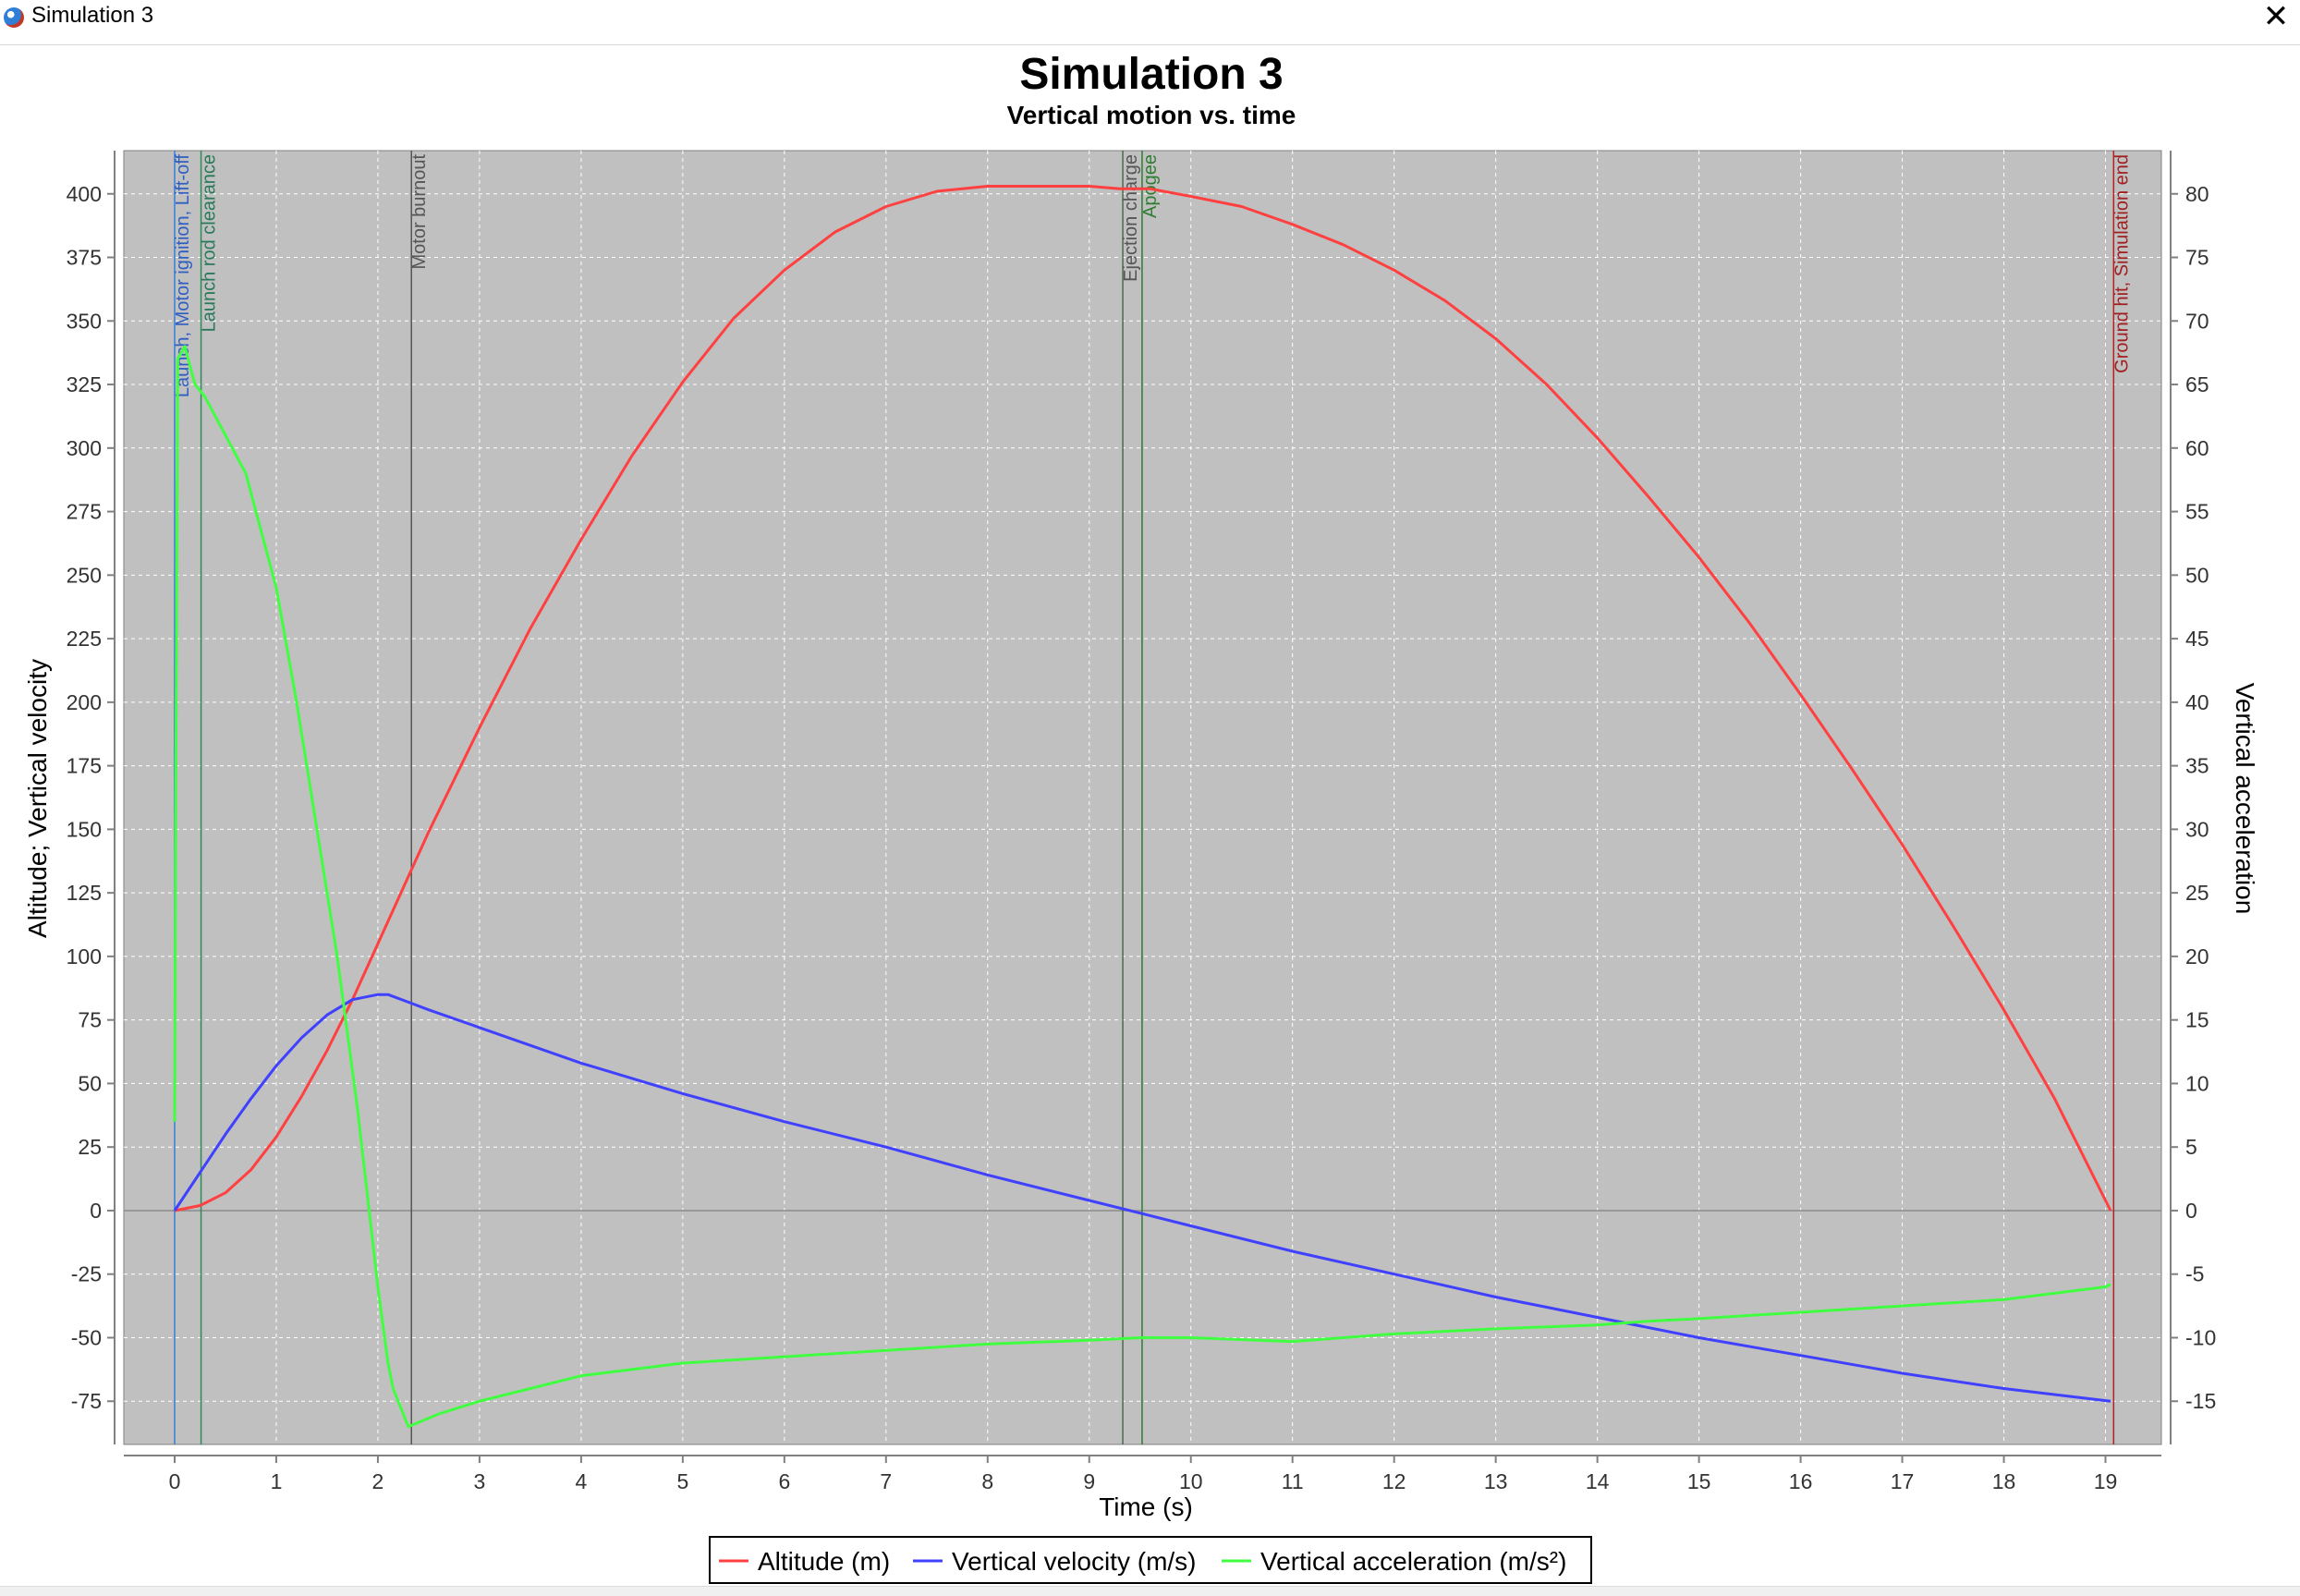  I want to click on y-tick-label-left: 325, so click(84, 384).